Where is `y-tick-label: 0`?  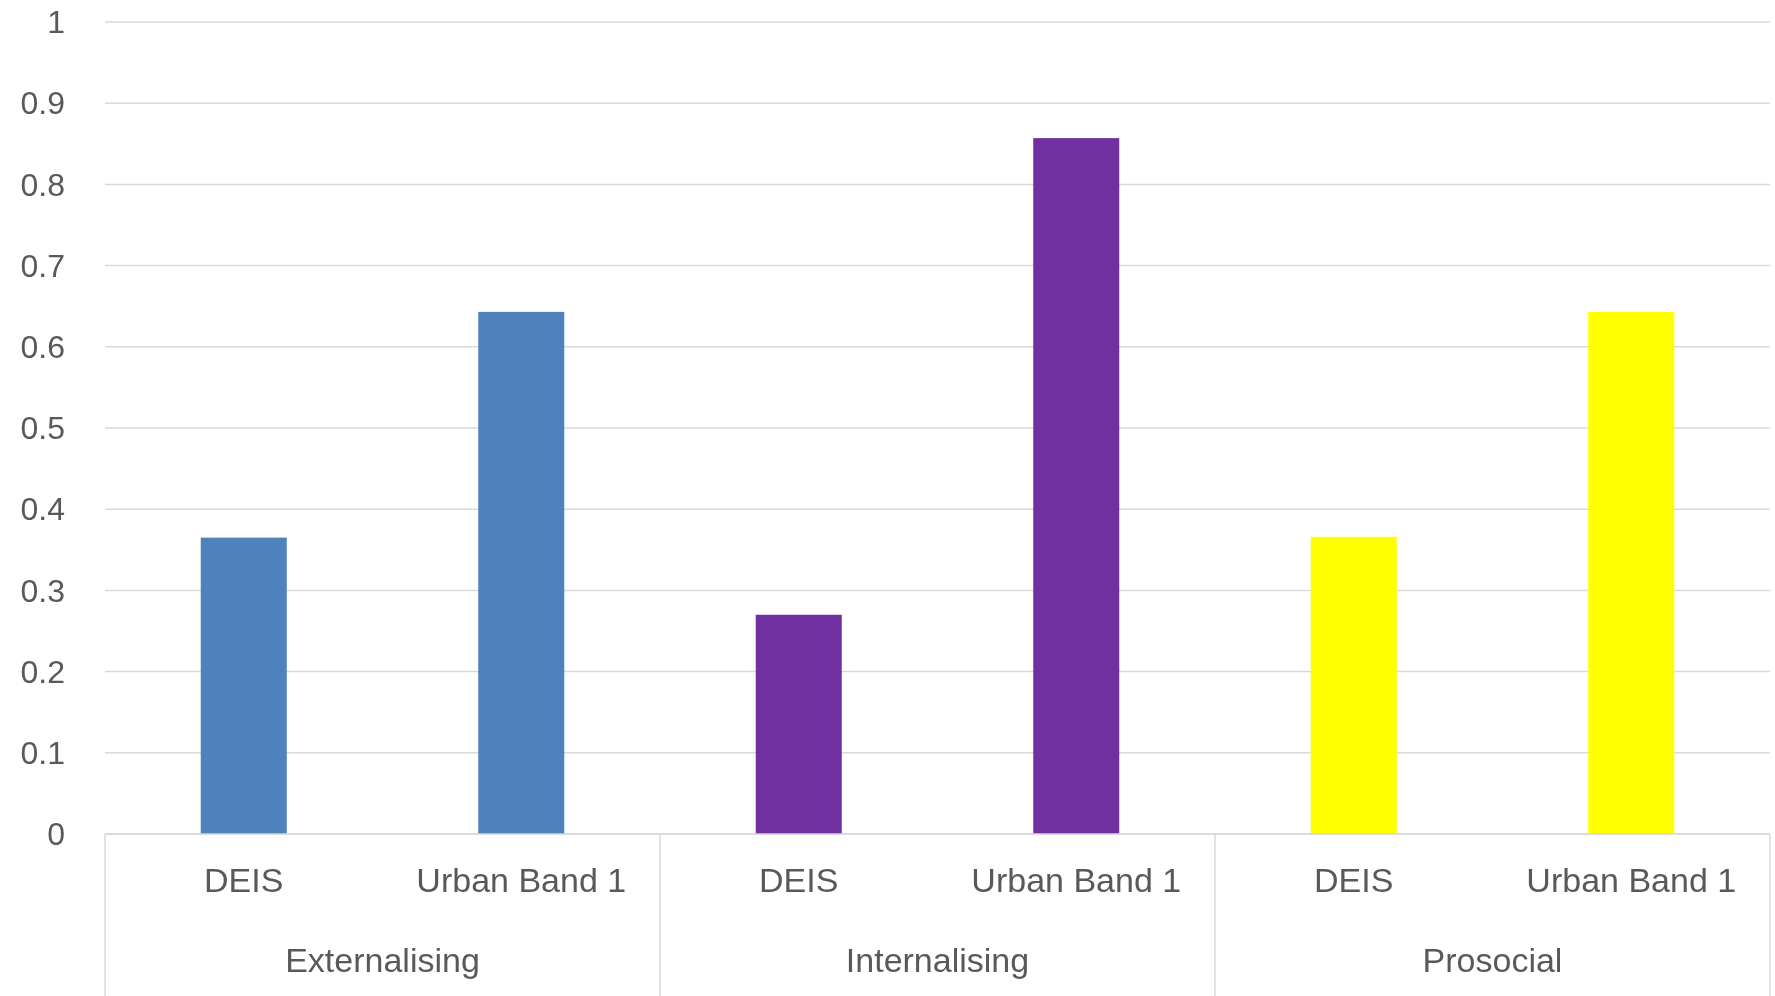 y-tick-label: 0 is located at coordinates (56, 834).